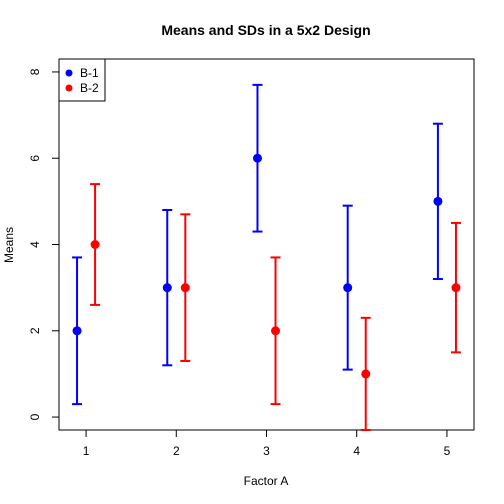 This screenshot has width=504, height=504. I want to click on y-tick-label: 6, so click(35, 158).